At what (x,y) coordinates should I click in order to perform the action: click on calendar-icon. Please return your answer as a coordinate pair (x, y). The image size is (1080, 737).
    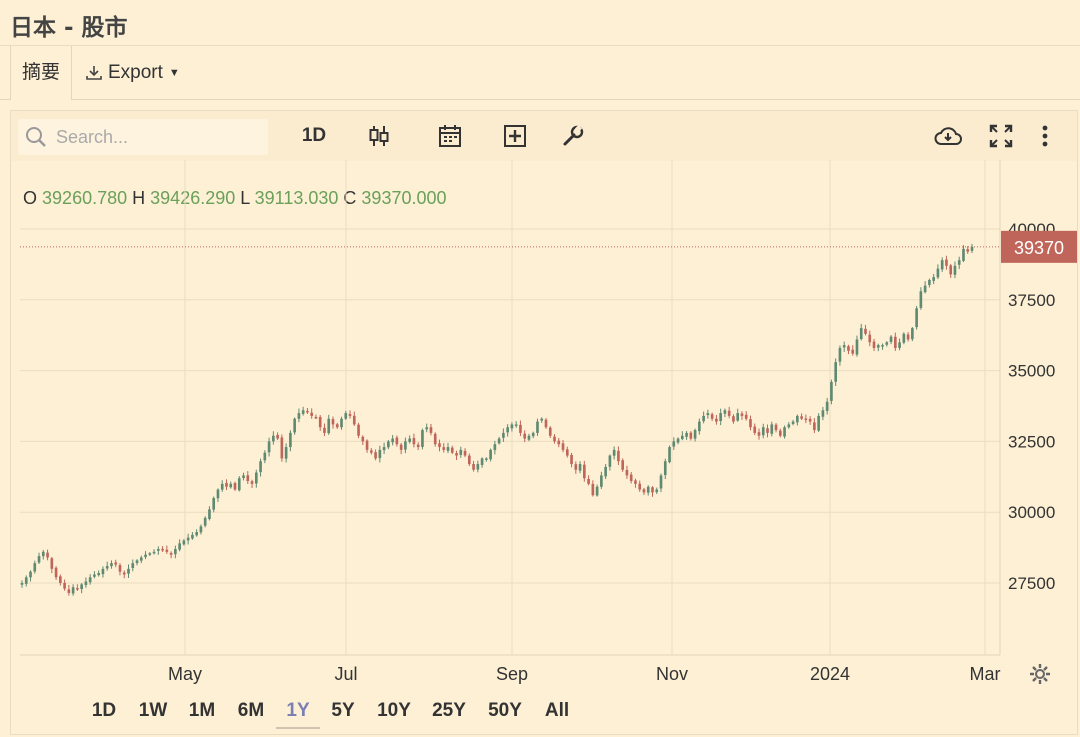
    Looking at the image, I should click on (450, 136).